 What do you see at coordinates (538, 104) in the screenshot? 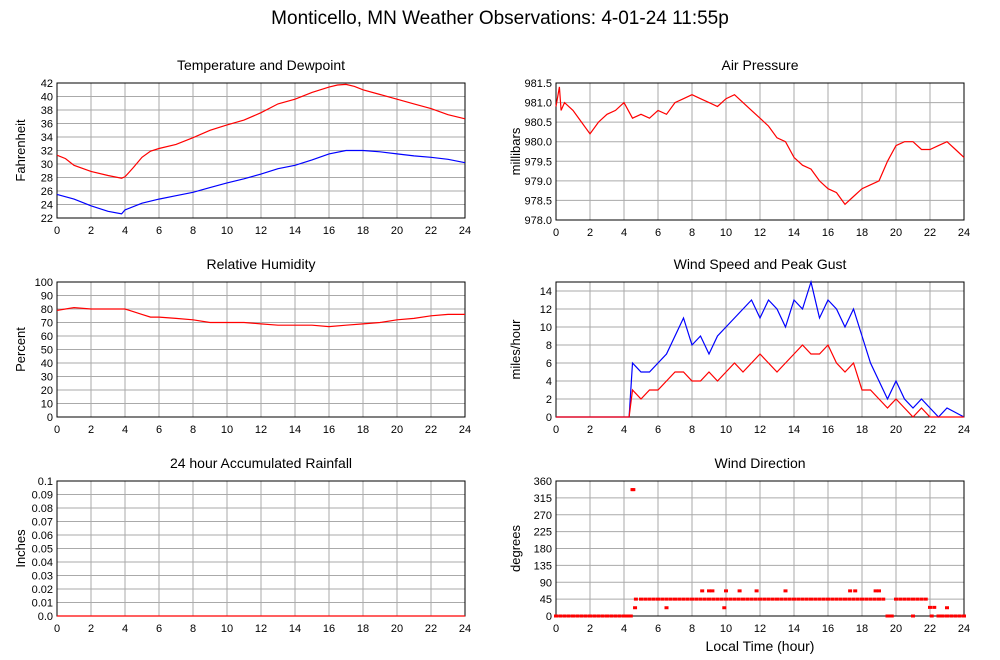
I see `y-tick-label: 981.0` at bounding box center [538, 104].